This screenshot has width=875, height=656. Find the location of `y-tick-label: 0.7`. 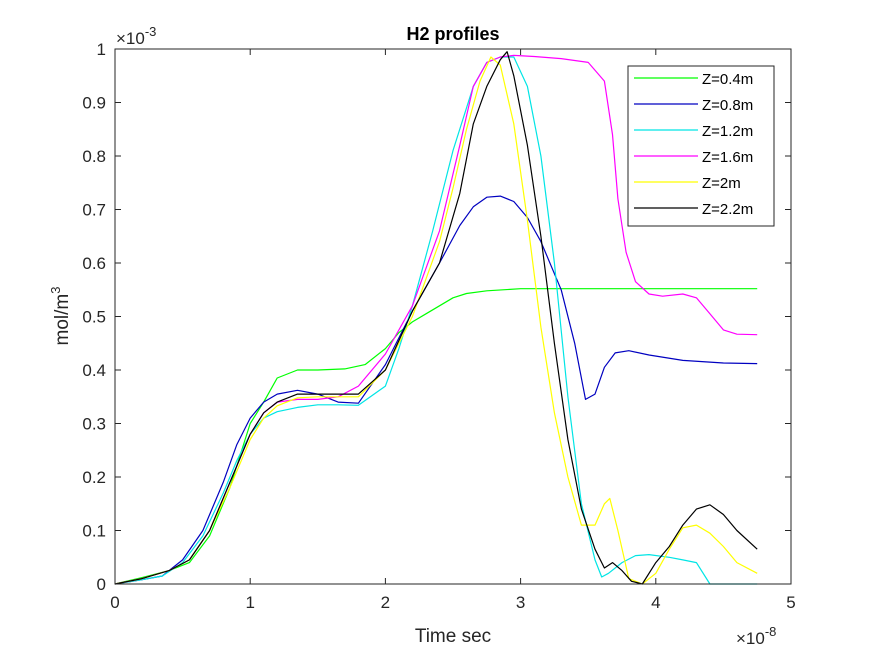

y-tick-label: 0.7 is located at coordinates (94, 210).